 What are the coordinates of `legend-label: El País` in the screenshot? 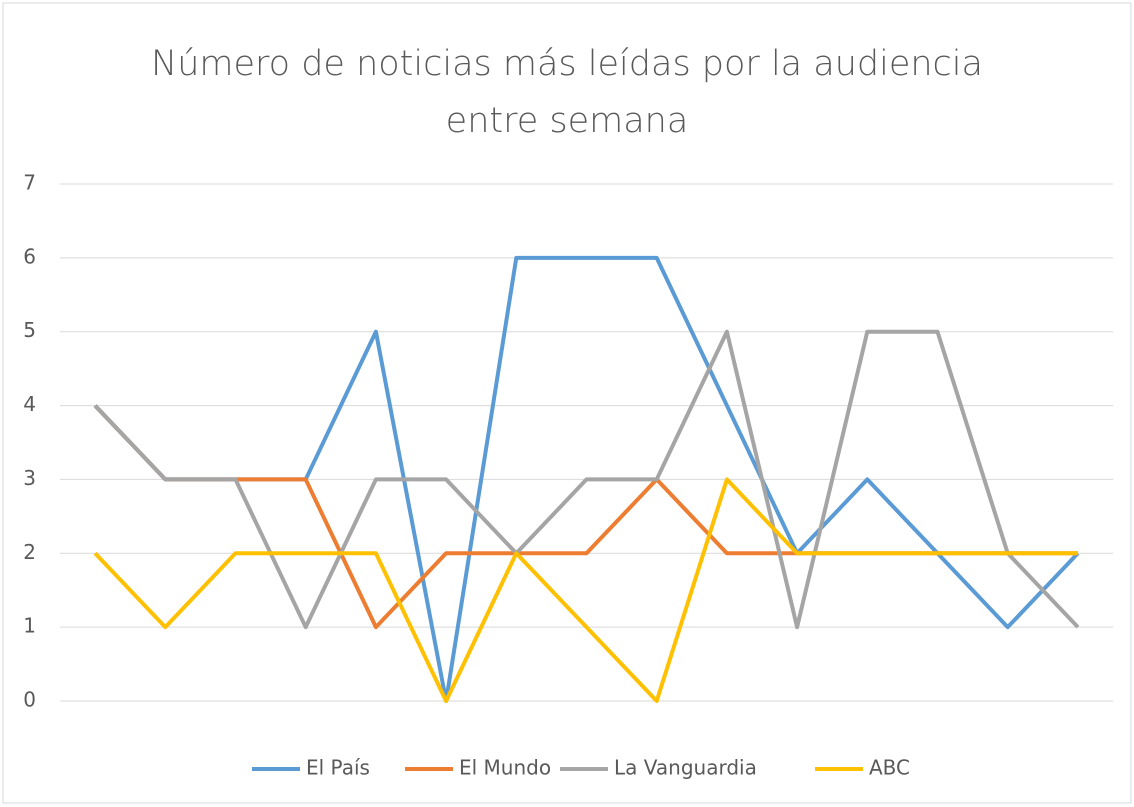 It's located at (338, 768).